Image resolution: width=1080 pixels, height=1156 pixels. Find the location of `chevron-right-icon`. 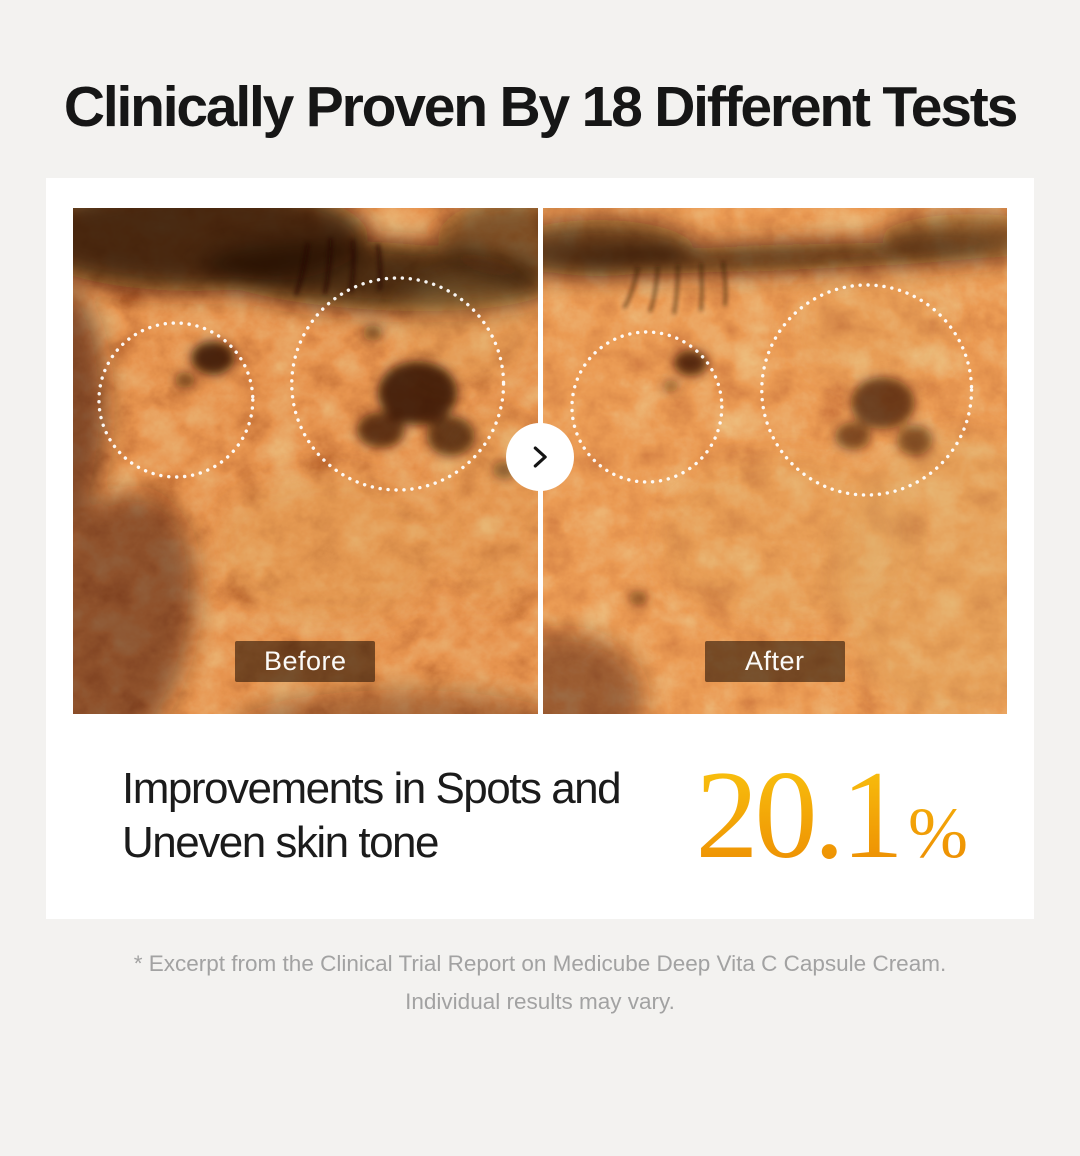

chevron-right-icon is located at coordinates (540, 457).